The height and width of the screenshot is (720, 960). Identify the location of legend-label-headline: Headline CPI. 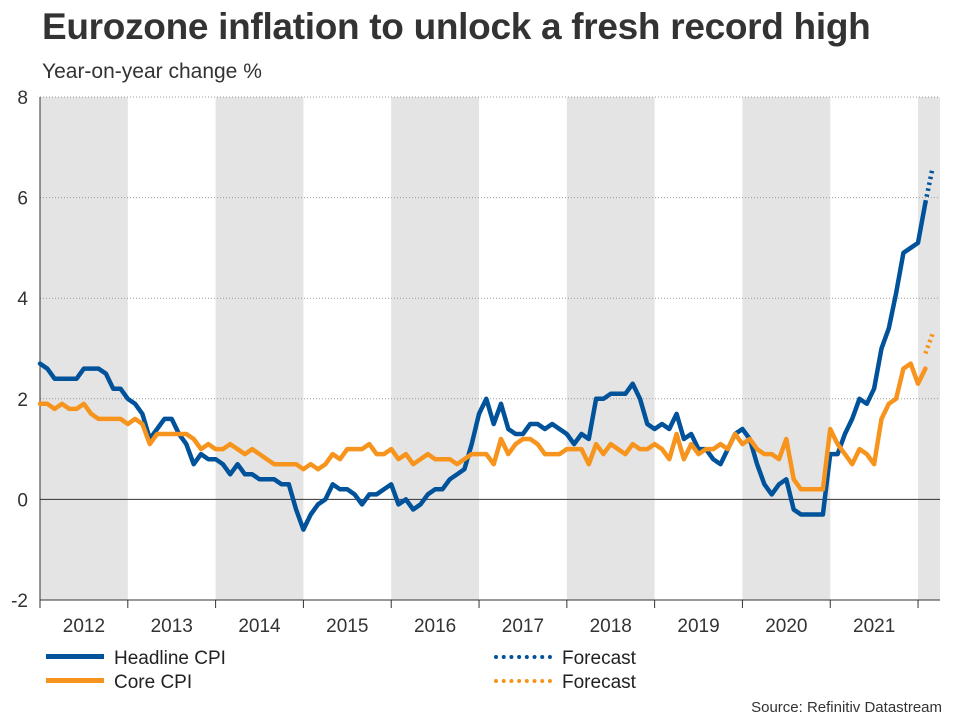
(170, 658).